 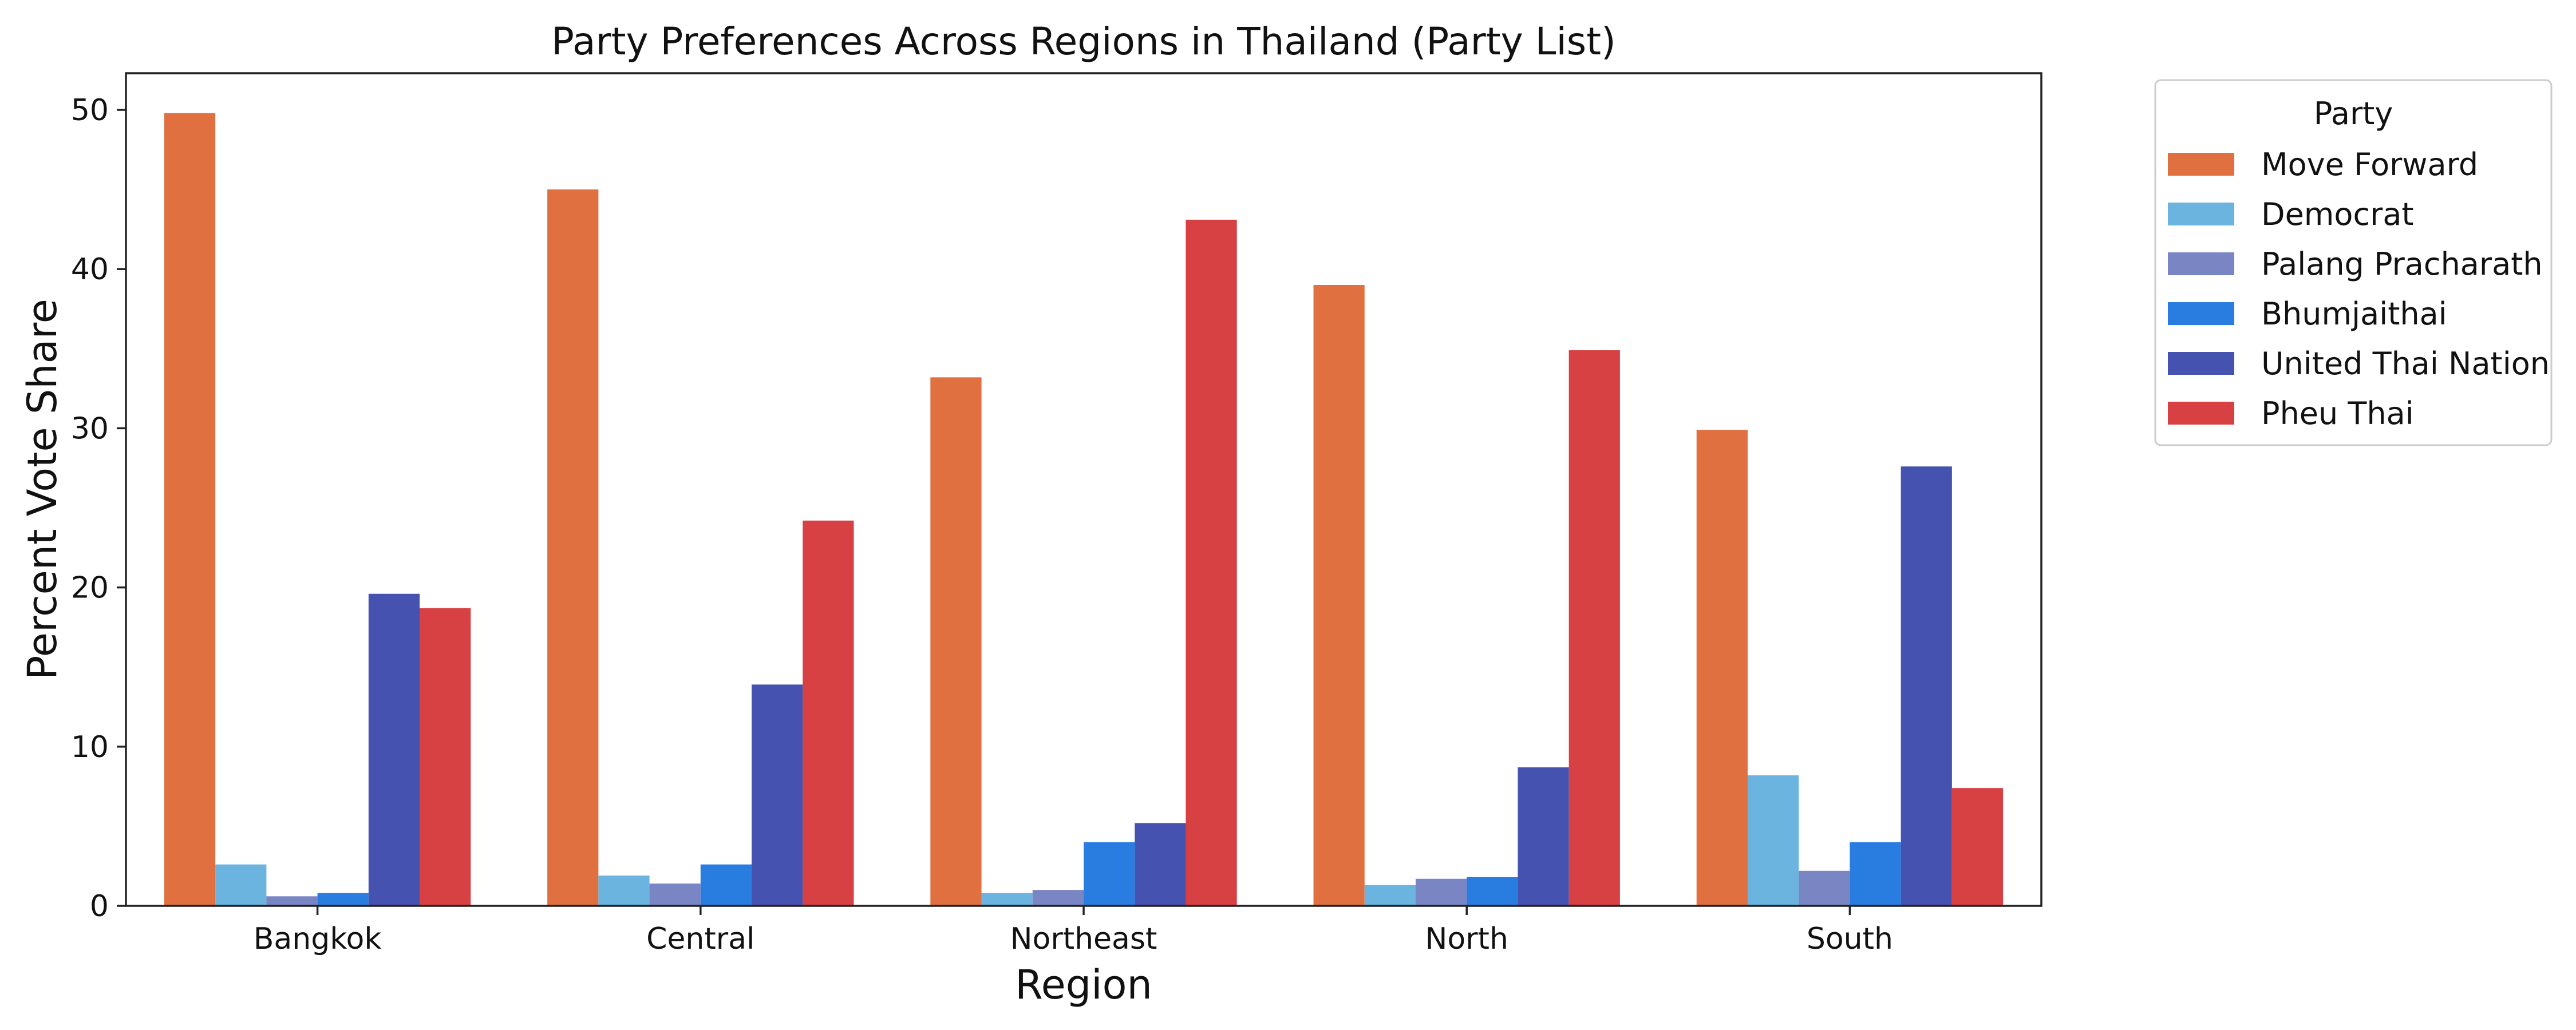 What do you see at coordinates (2201, 263) in the screenshot?
I see `legend-swatch-palang-pracharath` at bounding box center [2201, 263].